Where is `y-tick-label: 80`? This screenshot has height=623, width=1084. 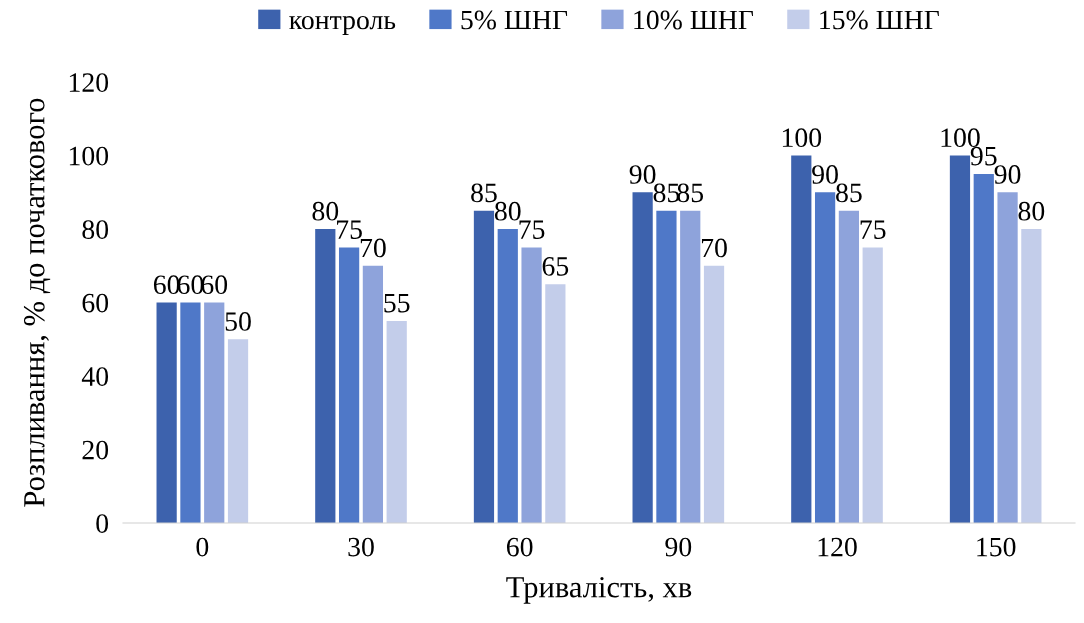
y-tick-label: 80 is located at coordinates (95, 229).